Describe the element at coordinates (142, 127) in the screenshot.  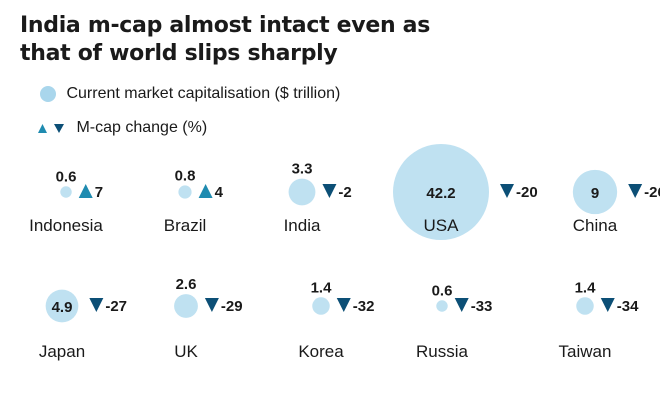
I see `legend-mcap-change-label: M-cap change (%)` at that location.